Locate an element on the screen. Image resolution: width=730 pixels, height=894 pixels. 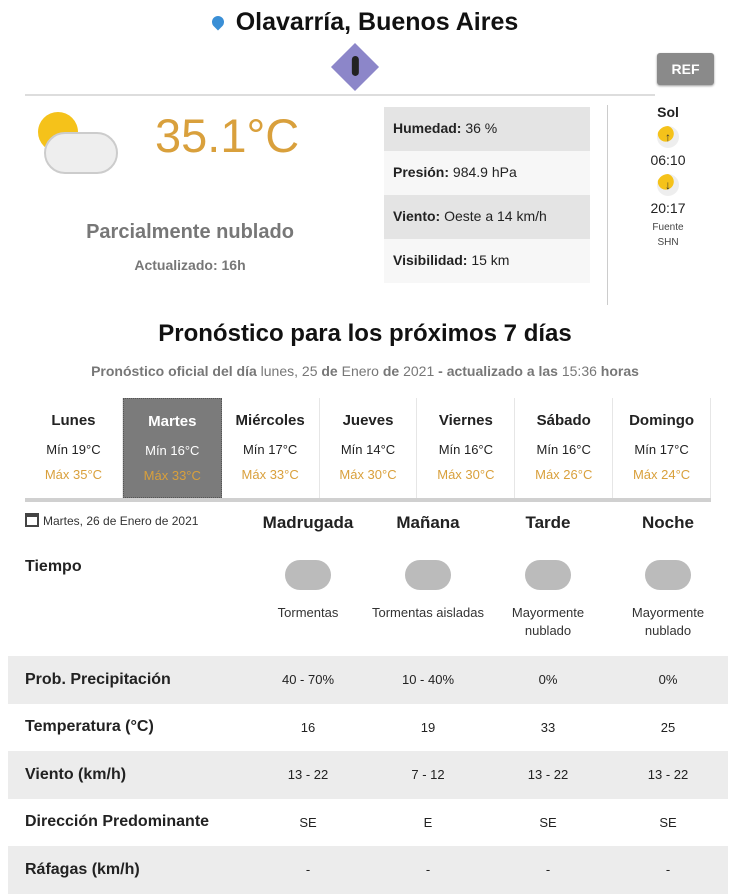
table-row: Prob. Precipitación 40 - 70% 10 - 40% 0% 0% is located at coordinates (368, 680).